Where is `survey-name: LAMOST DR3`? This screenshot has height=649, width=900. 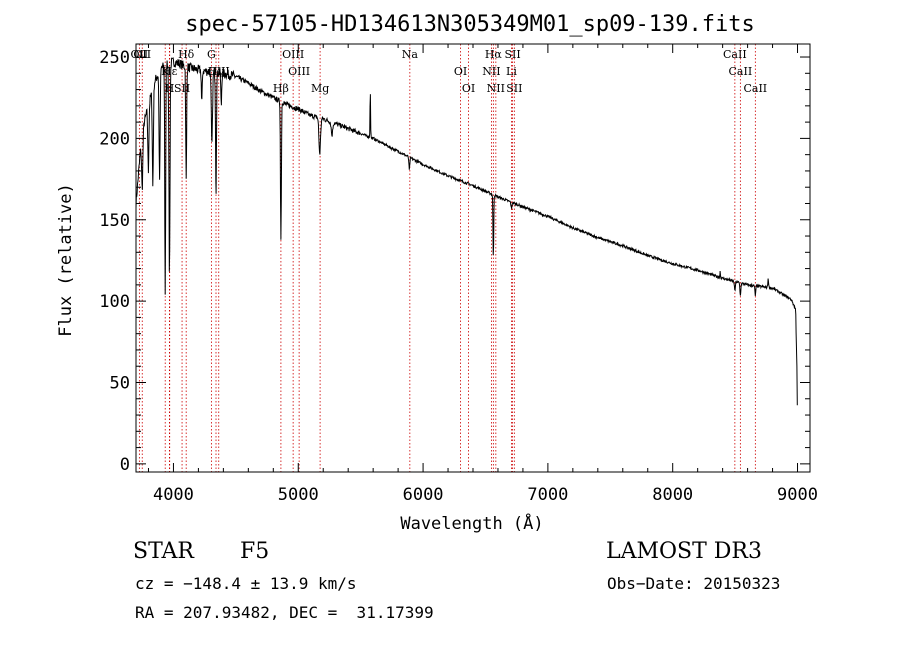
survey-name: LAMOST DR3 is located at coordinates (684, 551).